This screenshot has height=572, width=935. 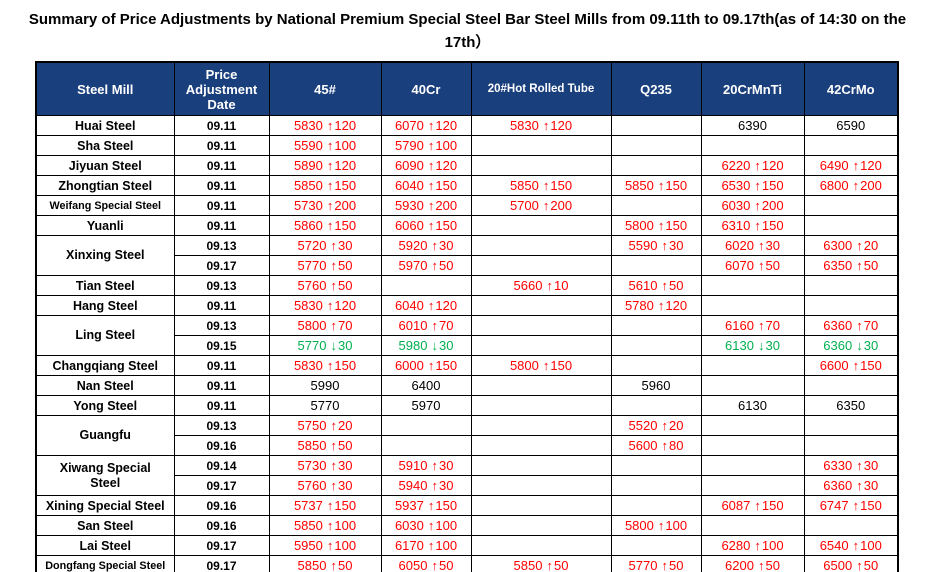 I want to click on mill-name-cell: Yong Steel, so click(x=105, y=405).